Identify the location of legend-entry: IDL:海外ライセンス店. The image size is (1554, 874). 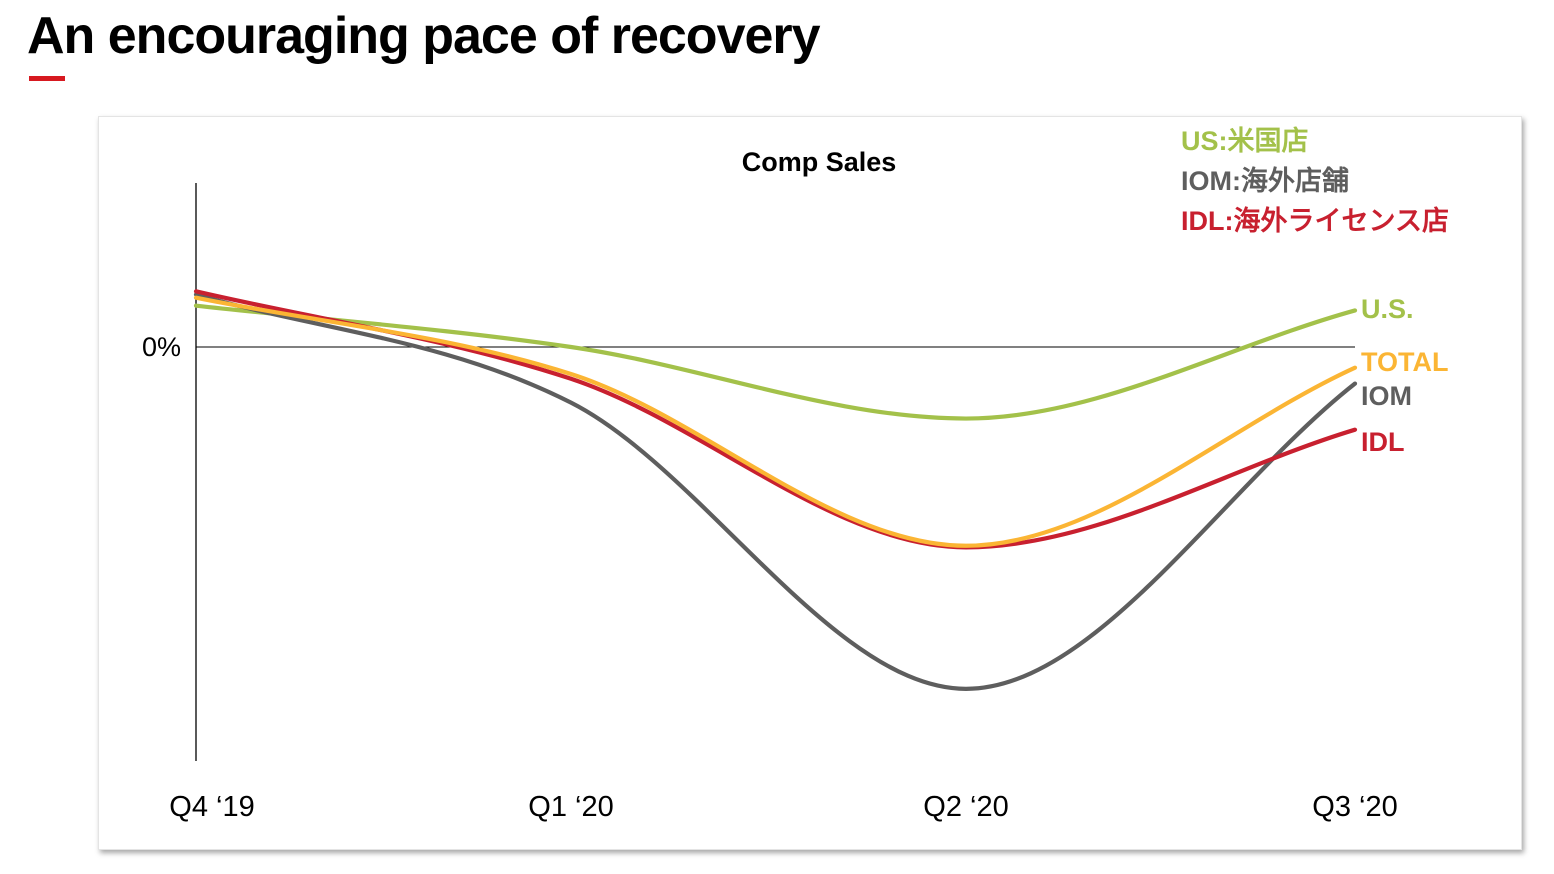
(1315, 221).